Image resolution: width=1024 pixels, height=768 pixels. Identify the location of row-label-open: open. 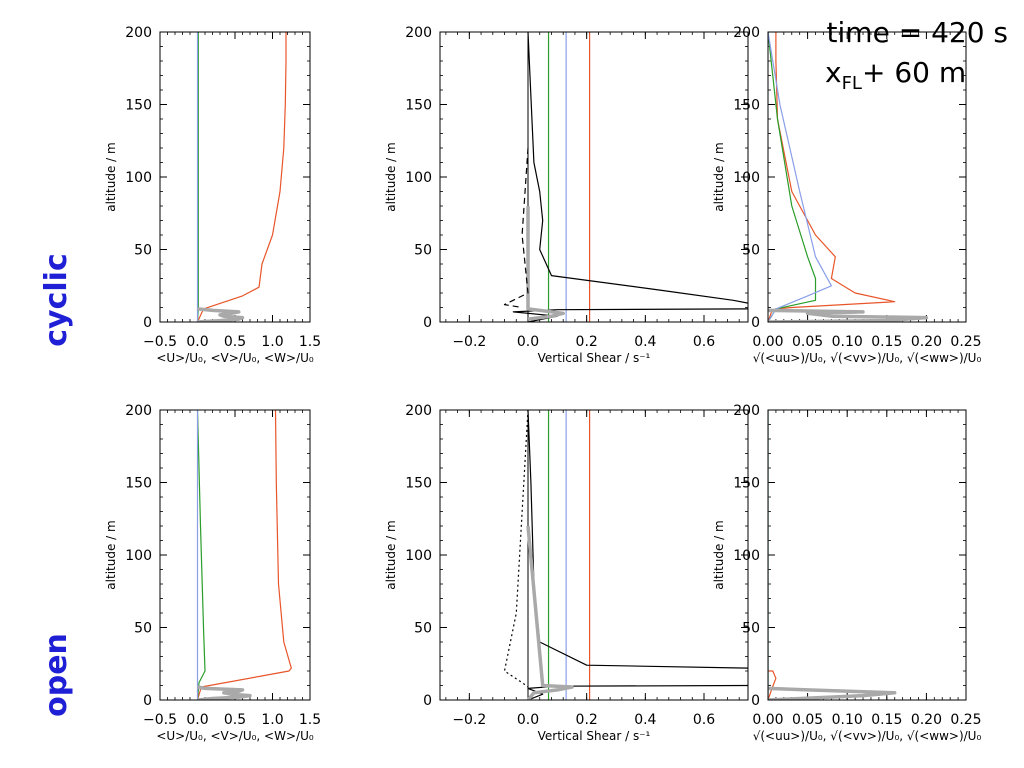
(56, 675).